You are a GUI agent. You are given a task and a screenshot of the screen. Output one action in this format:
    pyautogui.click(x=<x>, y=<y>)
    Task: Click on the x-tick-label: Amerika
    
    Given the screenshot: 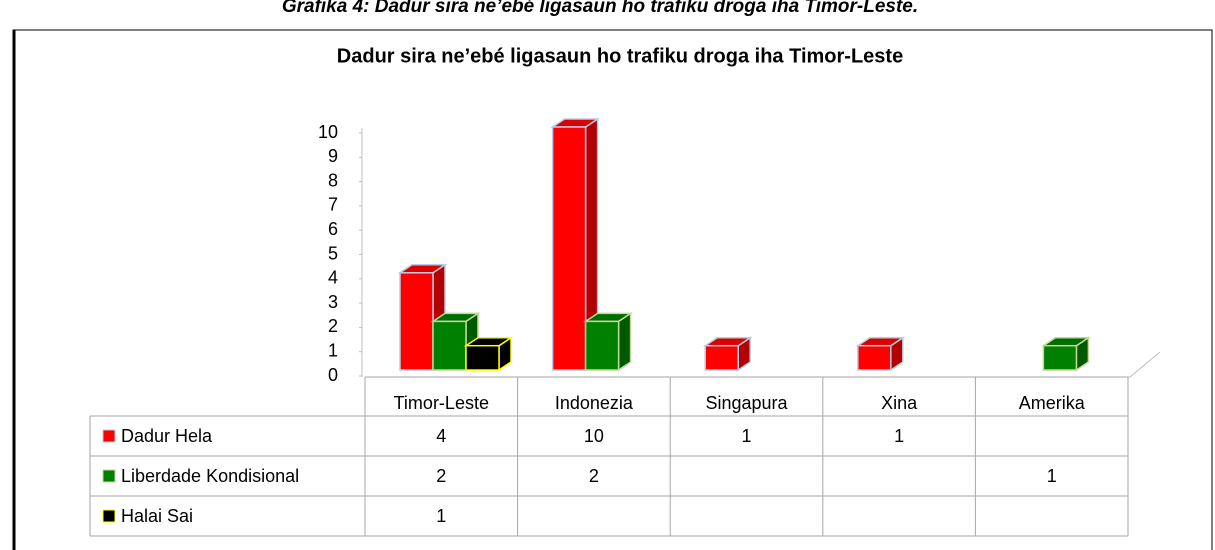 What is the action you would take?
    pyautogui.click(x=1052, y=403)
    